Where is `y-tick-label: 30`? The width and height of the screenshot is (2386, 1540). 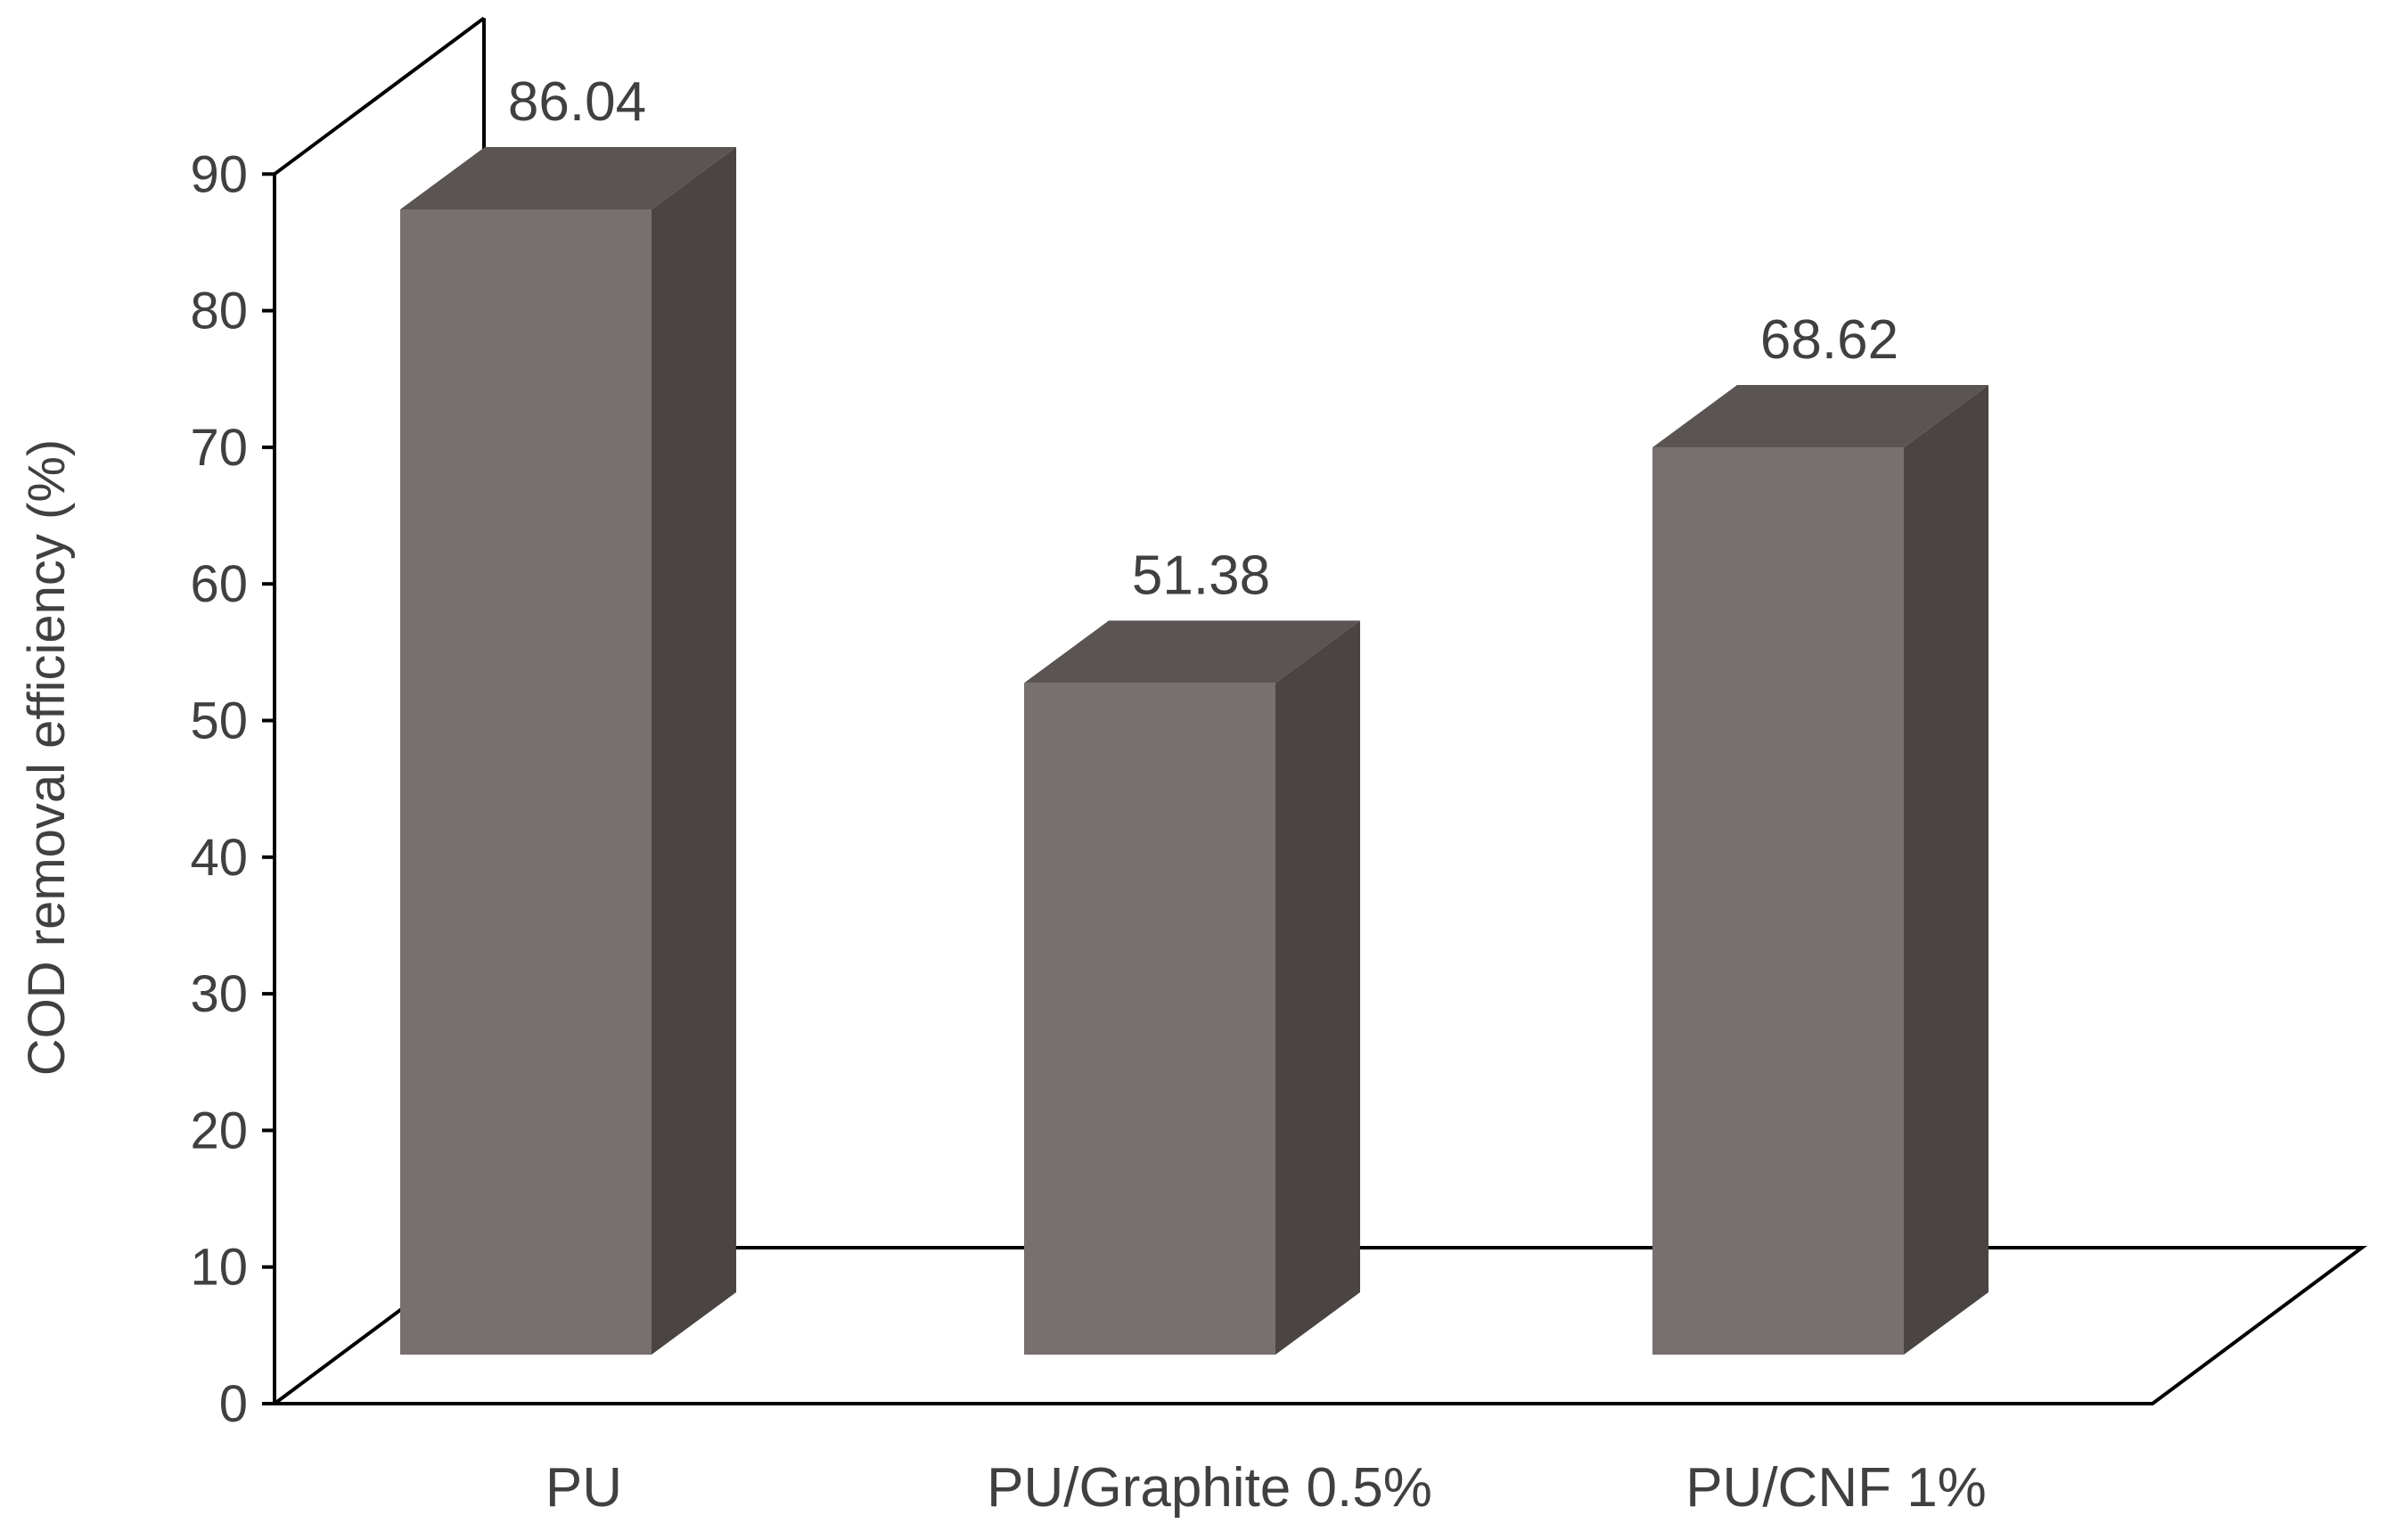 y-tick-label: 30 is located at coordinates (219, 994).